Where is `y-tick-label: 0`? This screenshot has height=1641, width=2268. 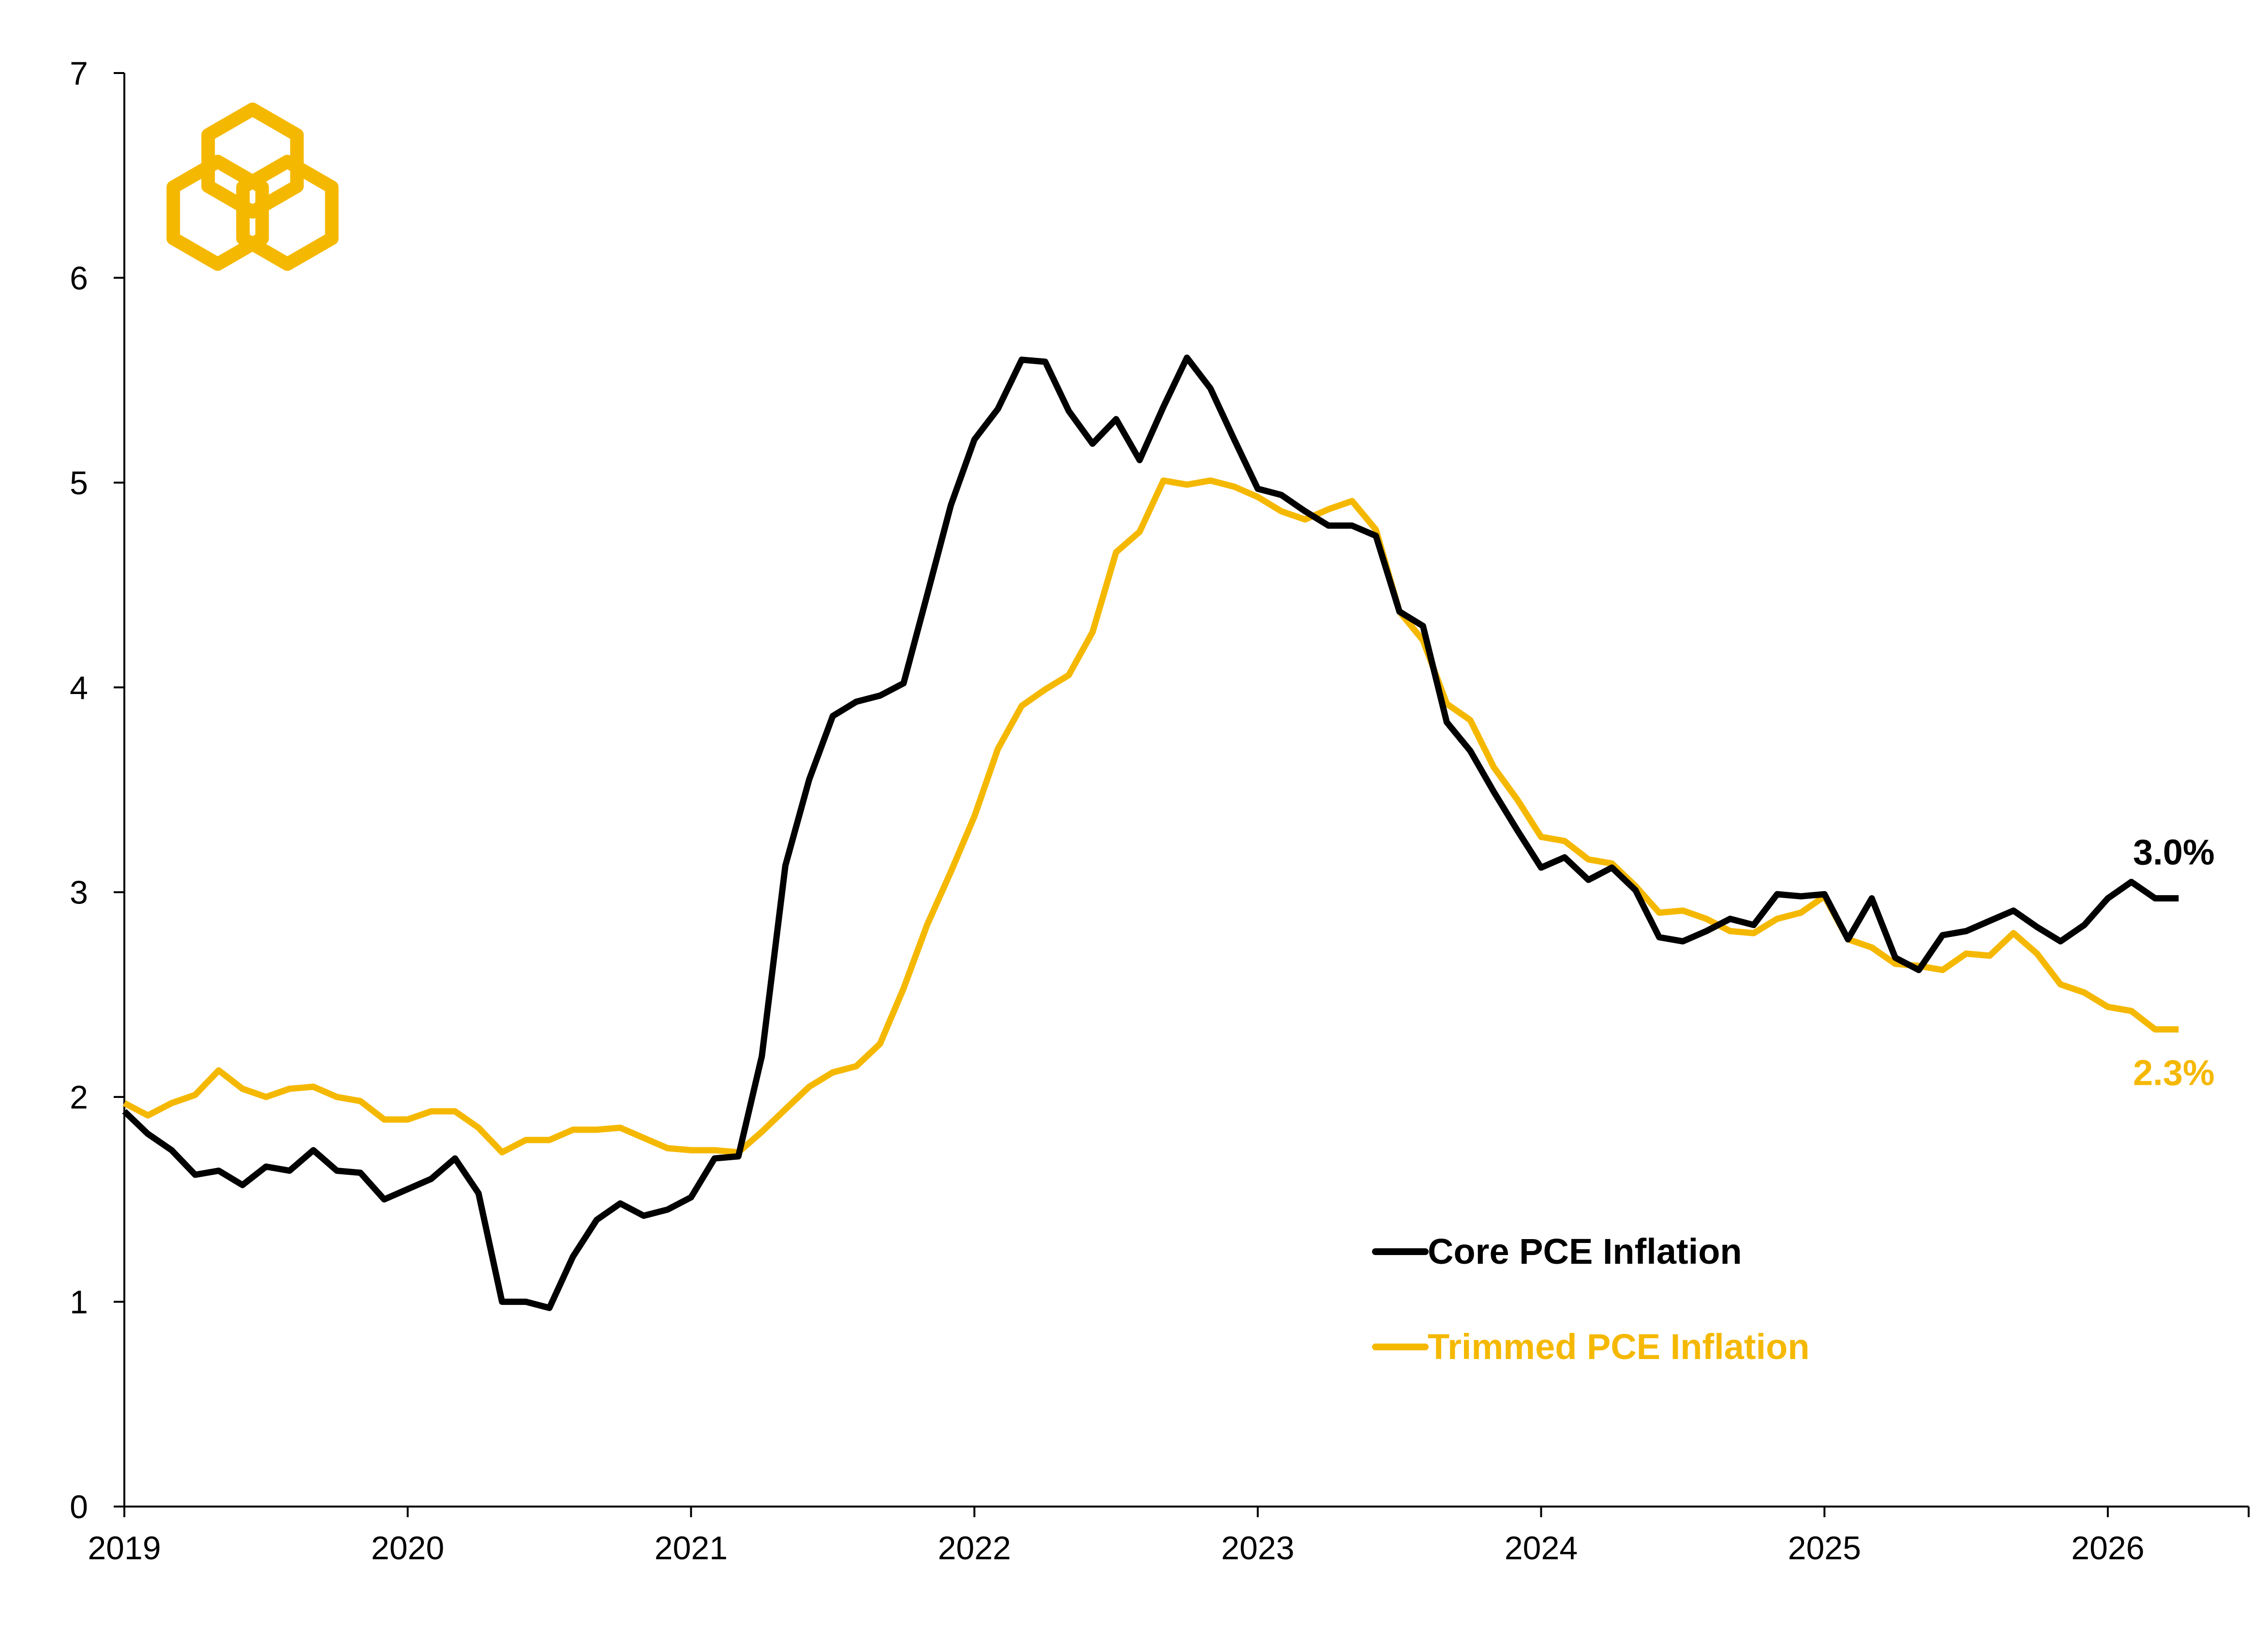
y-tick-label: 0 is located at coordinates (79, 1507).